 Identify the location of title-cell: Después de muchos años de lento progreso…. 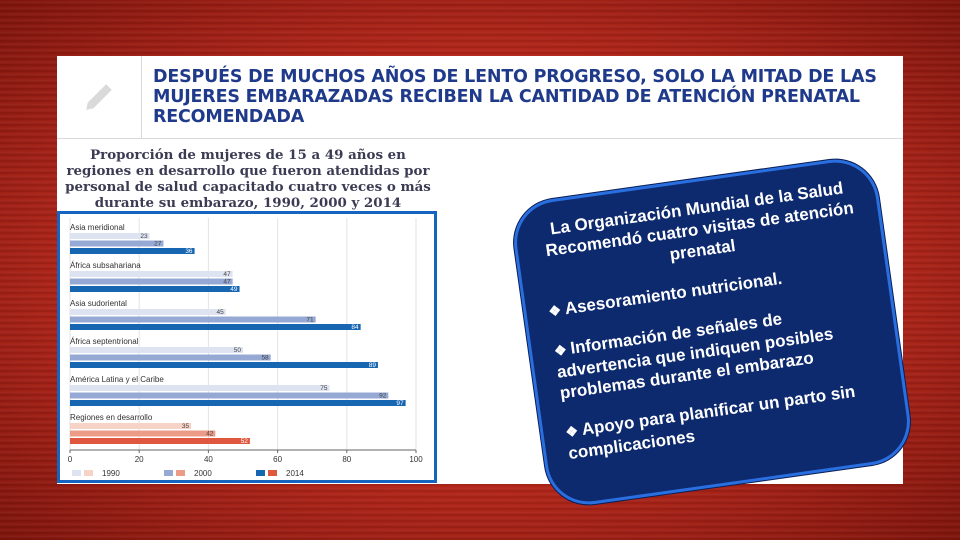
(522, 97).